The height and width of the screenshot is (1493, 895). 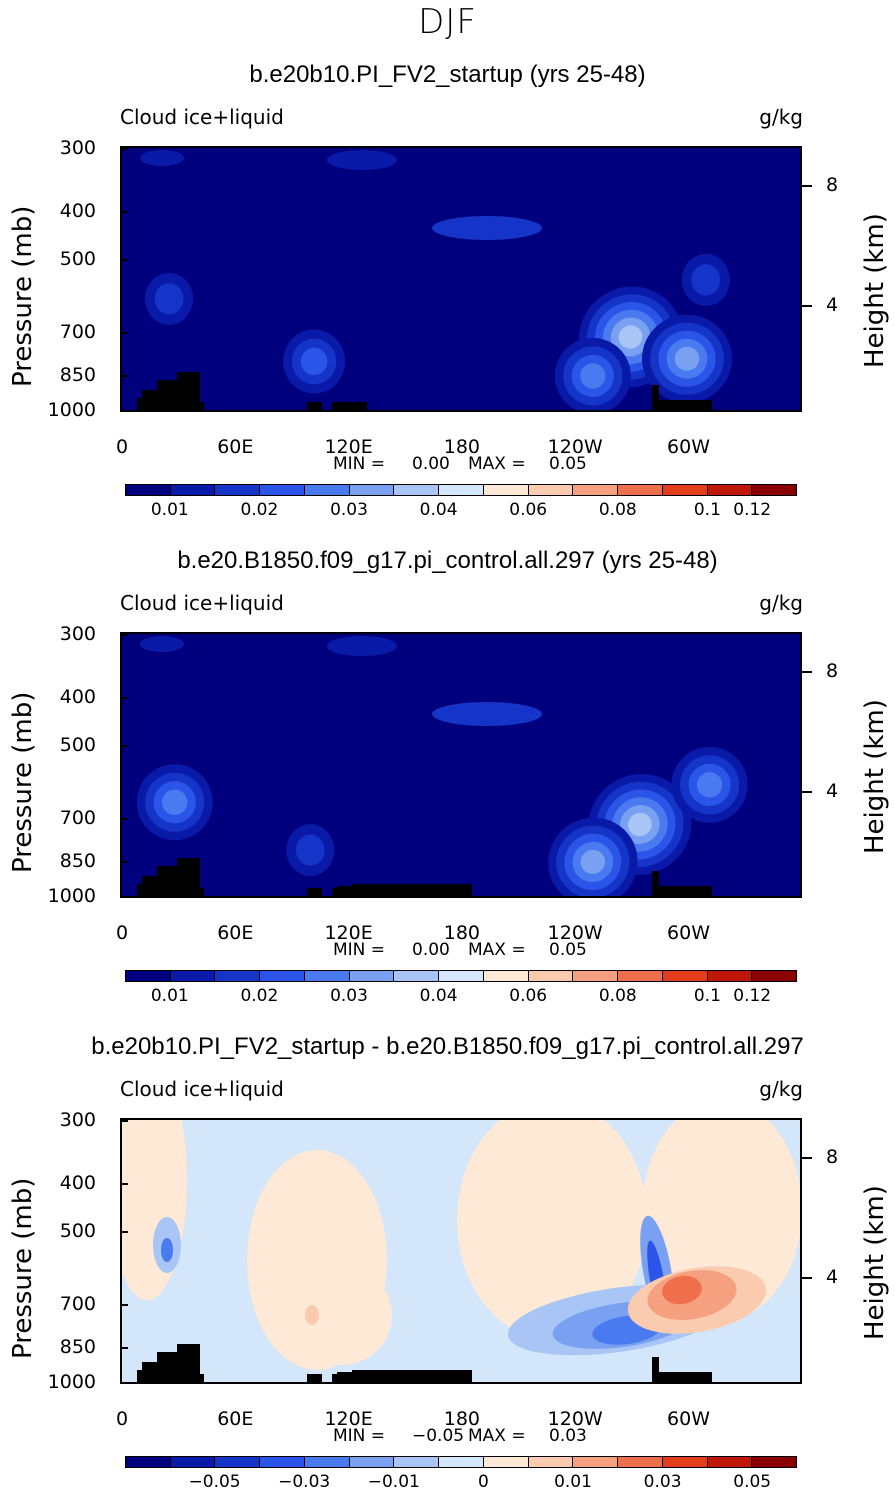 I want to click on colorbar-label: 0, so click(x=483, y=1482).